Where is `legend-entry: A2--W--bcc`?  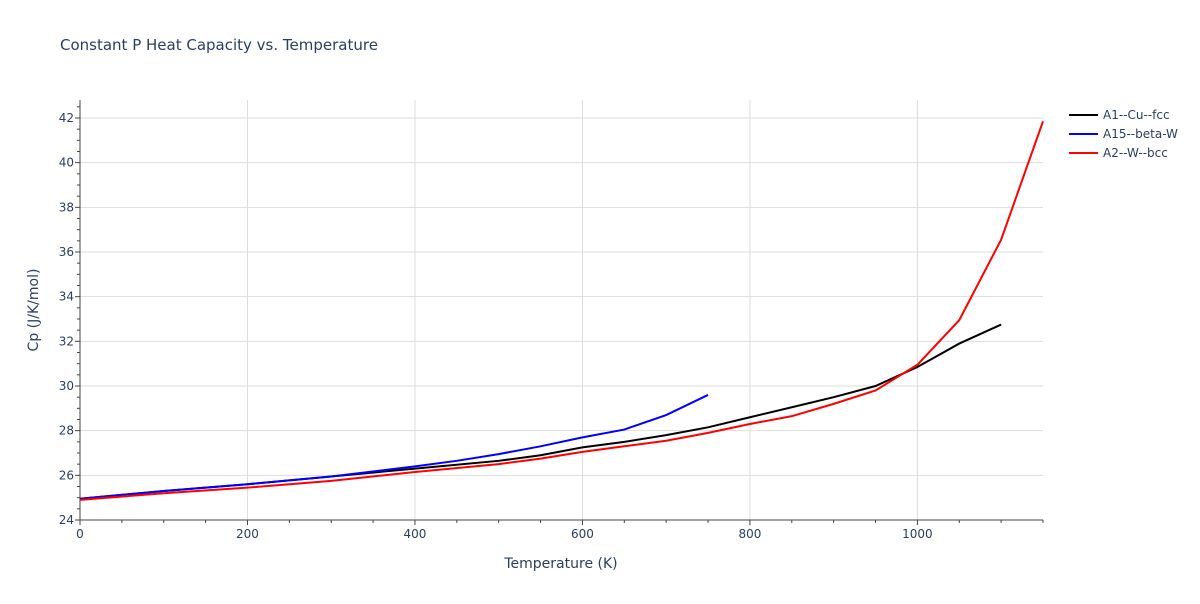 legend-entry: A2--W--bcc is located at coordinates (1135, 153).